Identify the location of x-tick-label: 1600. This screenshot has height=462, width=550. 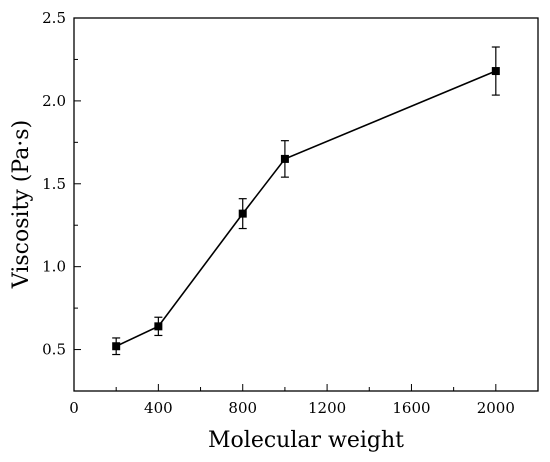
(411, 408).